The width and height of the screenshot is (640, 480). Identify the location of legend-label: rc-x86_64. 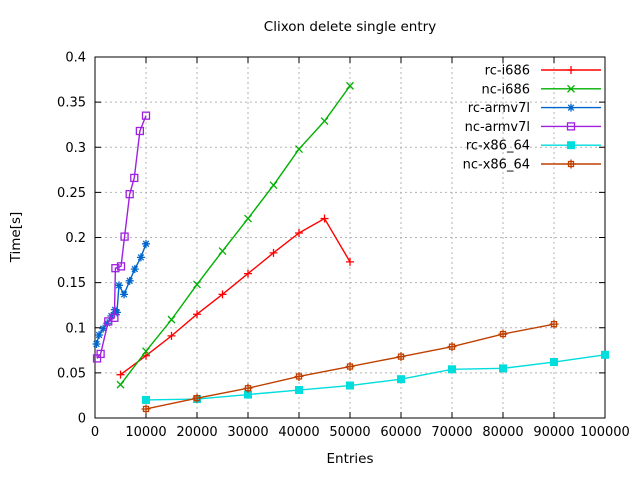
(498, 146).